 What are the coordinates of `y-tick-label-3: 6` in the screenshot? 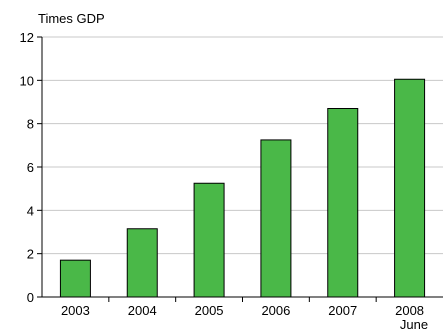 It's located at (30, 167).